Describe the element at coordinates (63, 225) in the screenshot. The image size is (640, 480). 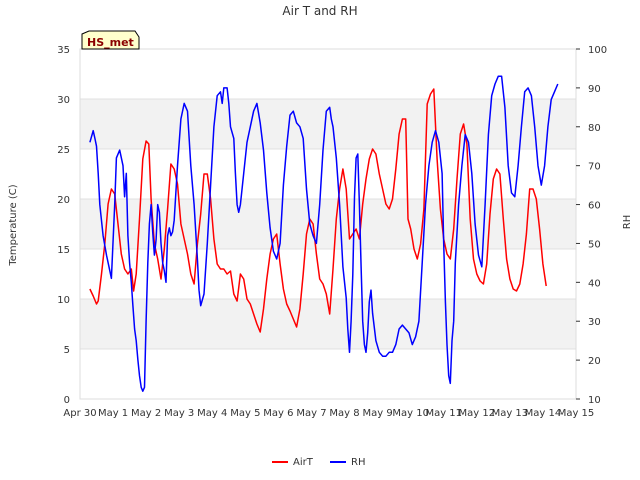
I see `left-axis-ticks: 0 5 10 15 20 25 30 35` at that location.